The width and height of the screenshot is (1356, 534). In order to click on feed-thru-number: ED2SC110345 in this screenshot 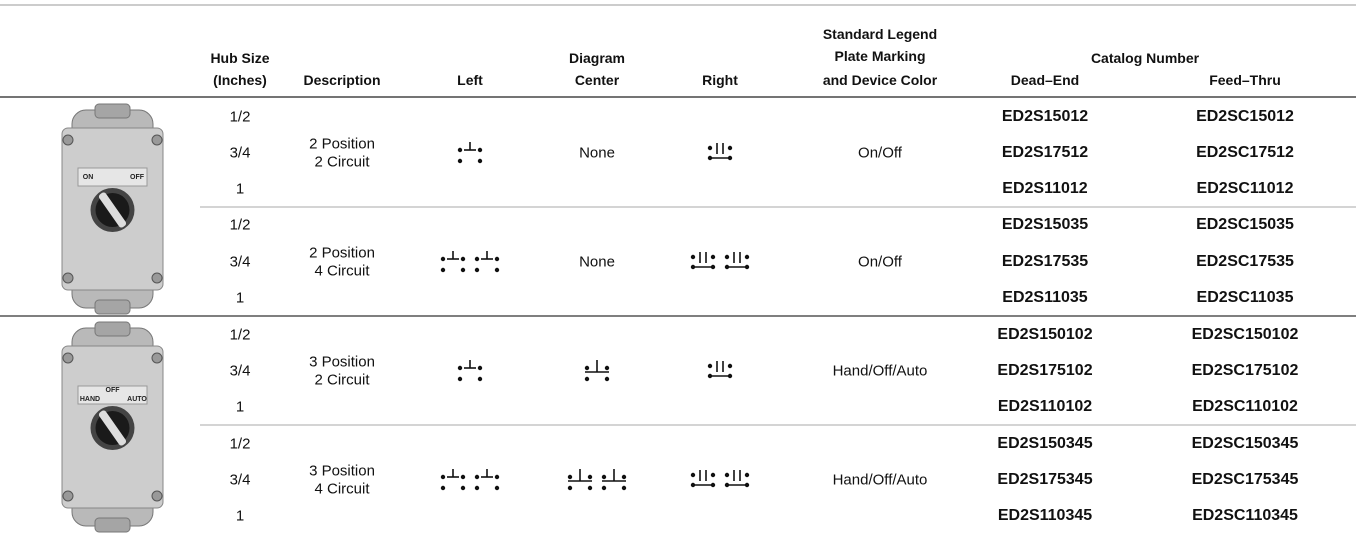, I will do `click(1245, 515)`.